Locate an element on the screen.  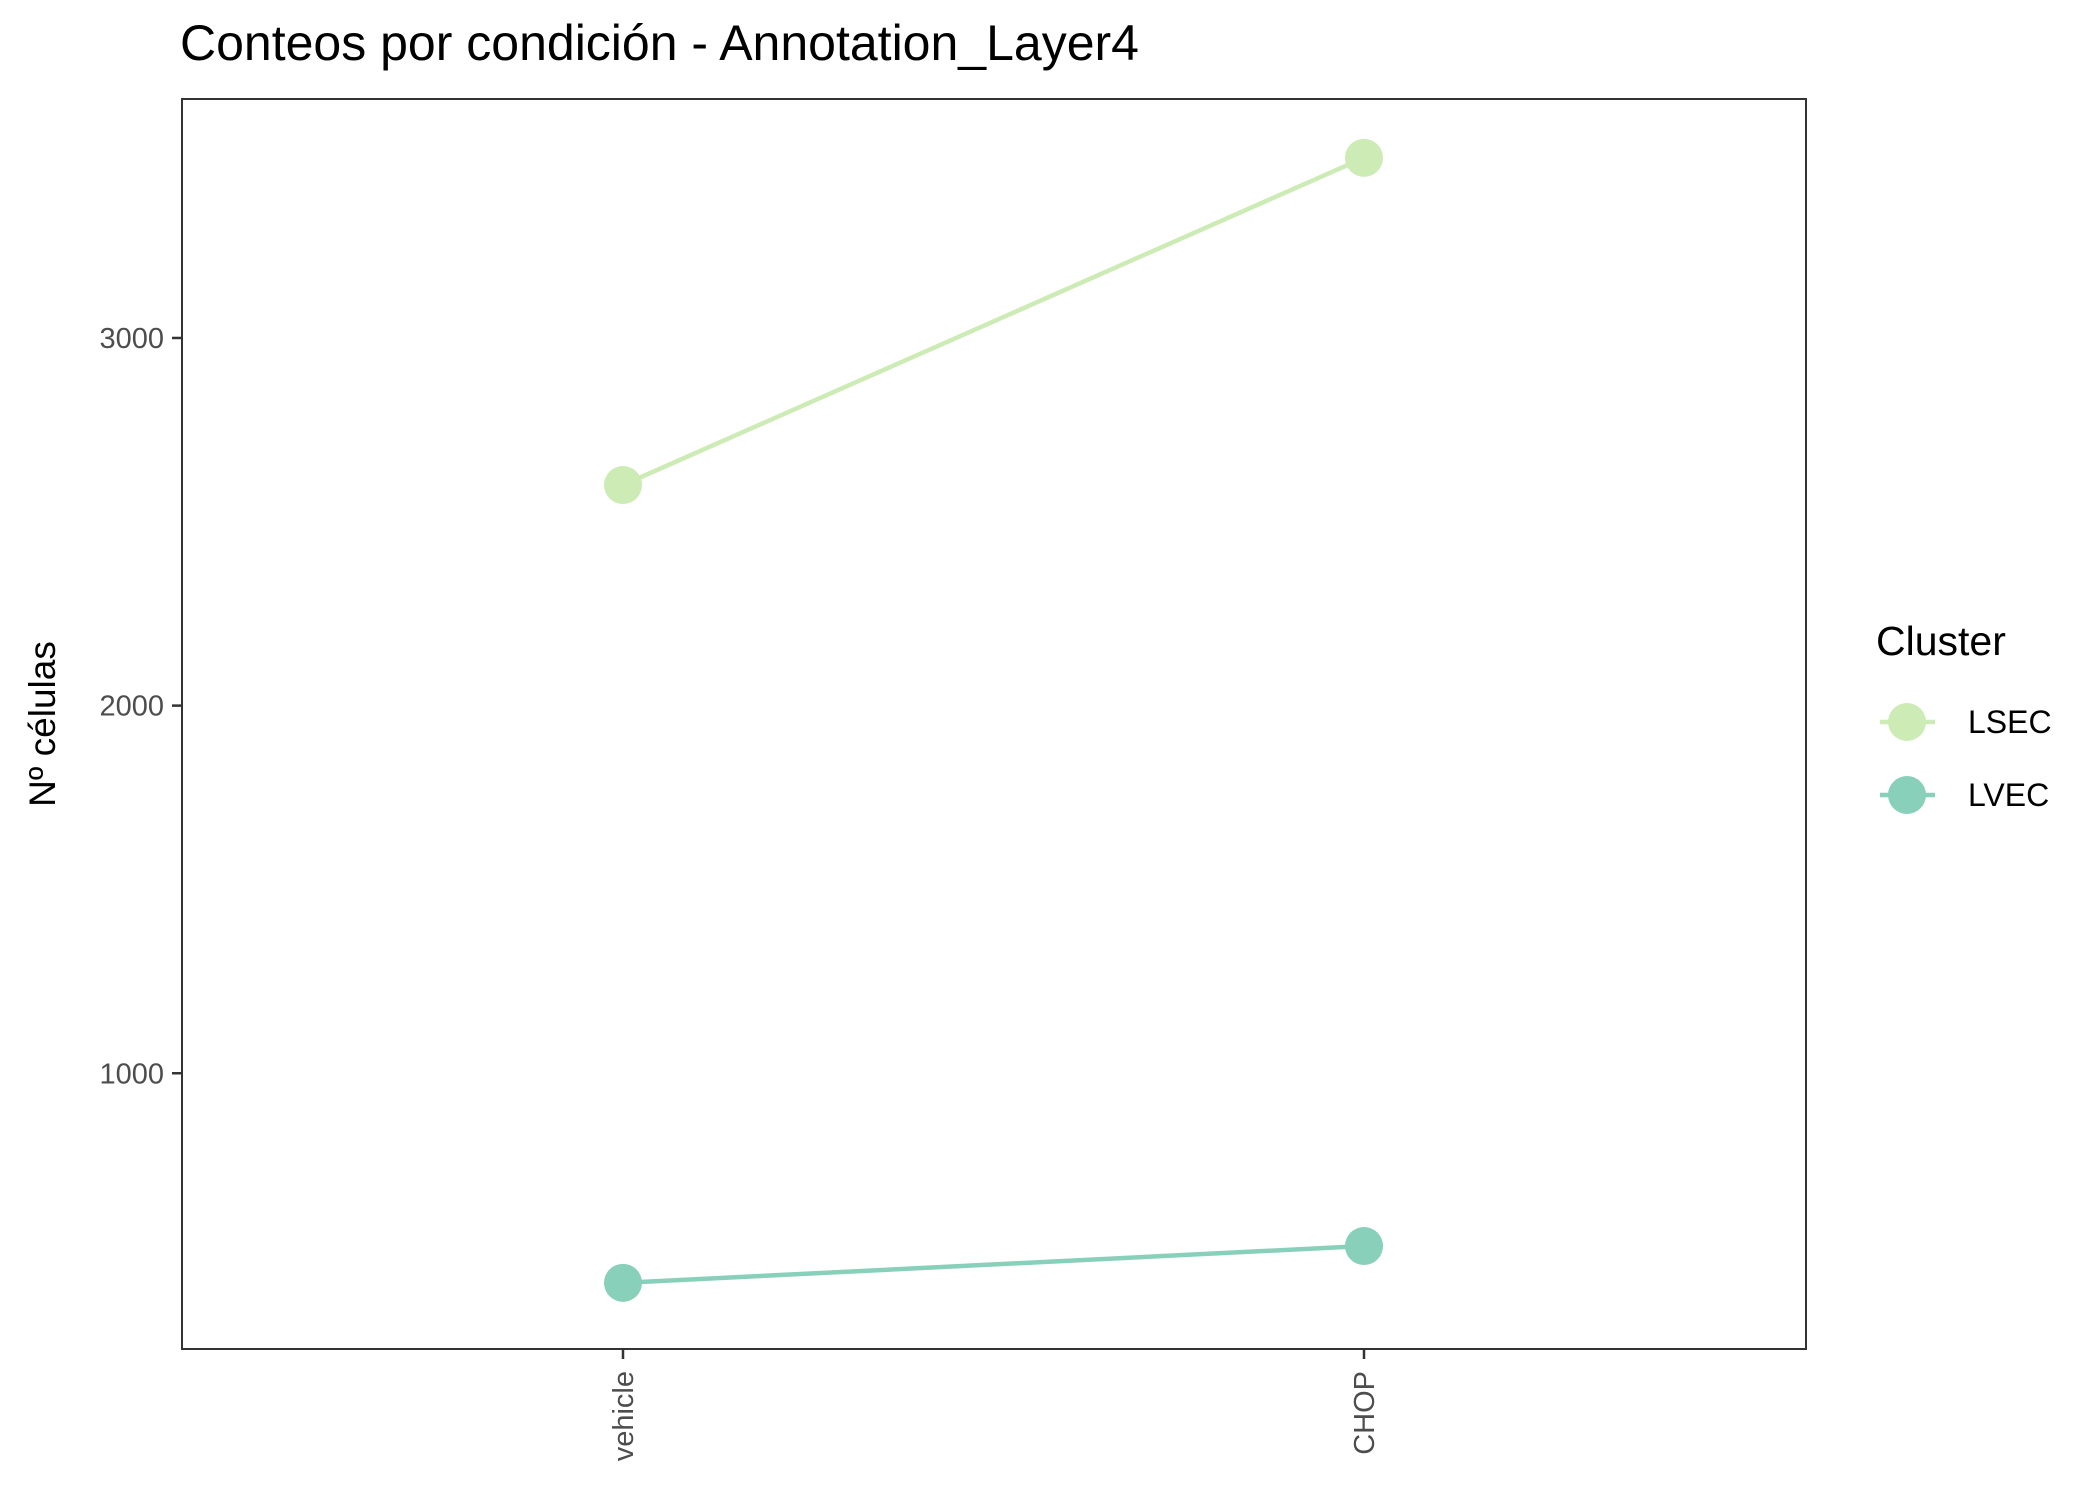
point-lvec-chop is located at coordinates (1364, 1246).